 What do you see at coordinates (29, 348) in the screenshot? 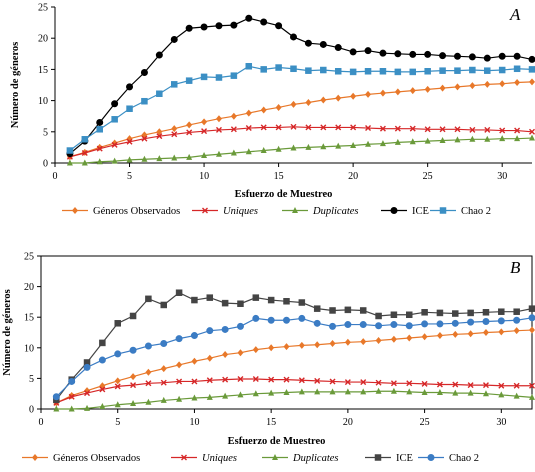
I see `y-tick-label: 10` at bounding box center [29, 348].